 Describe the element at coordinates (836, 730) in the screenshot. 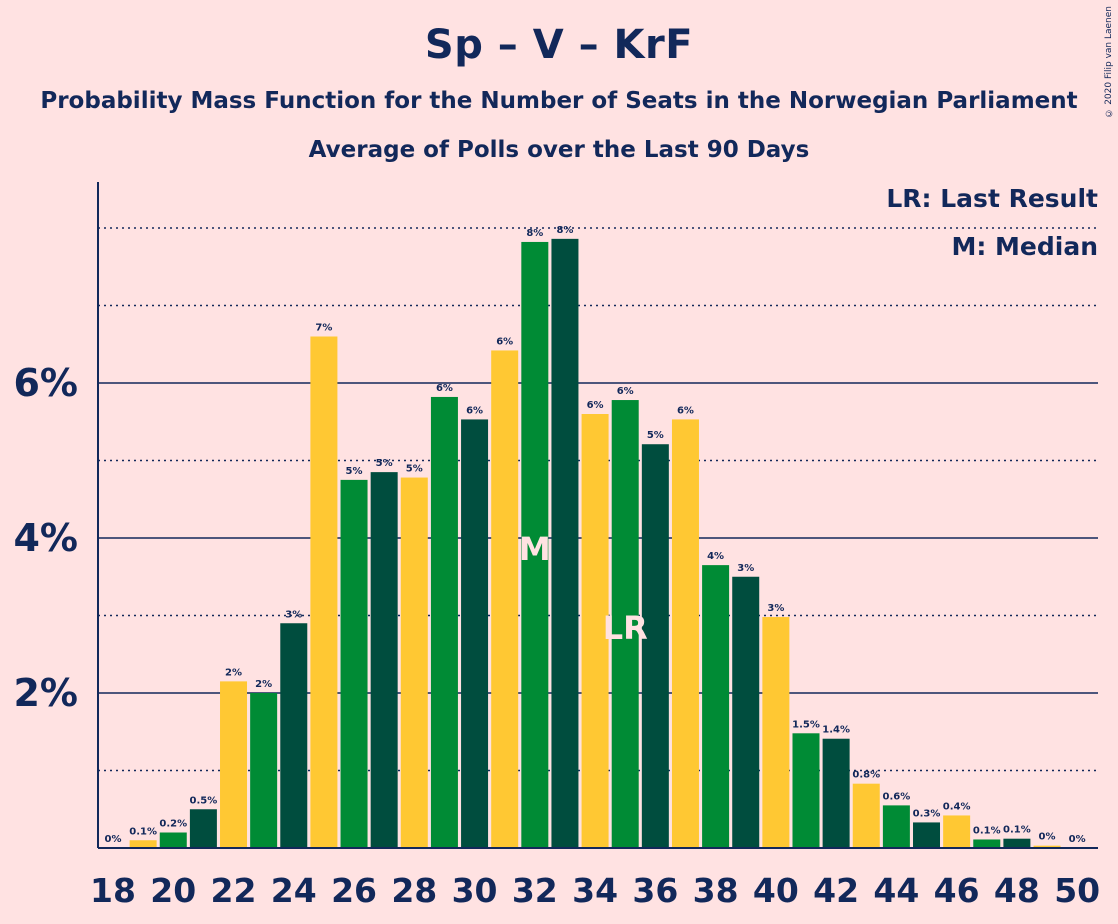

I see `bar-data-label: 1.4%` at that location.